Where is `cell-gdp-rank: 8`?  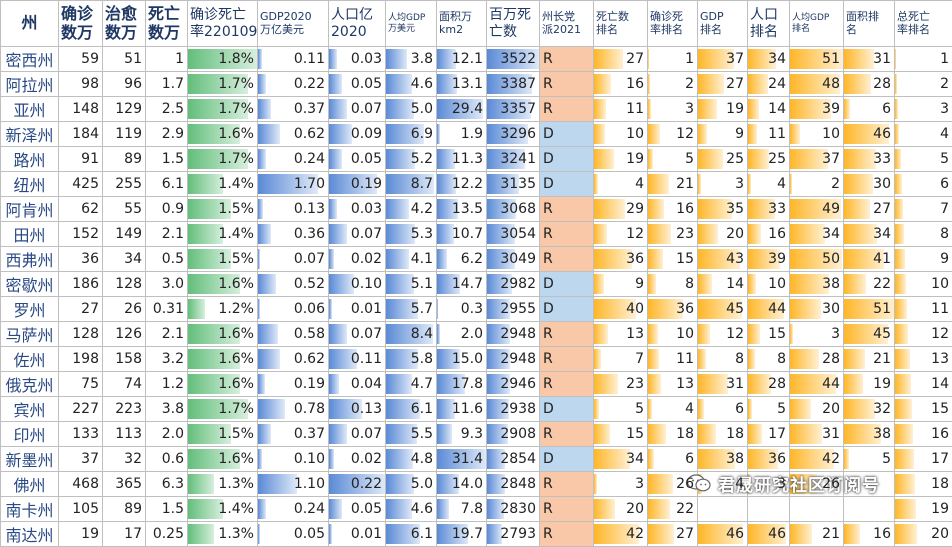
cell-gdp-rank: 8 is located at coordinates (723, 359).